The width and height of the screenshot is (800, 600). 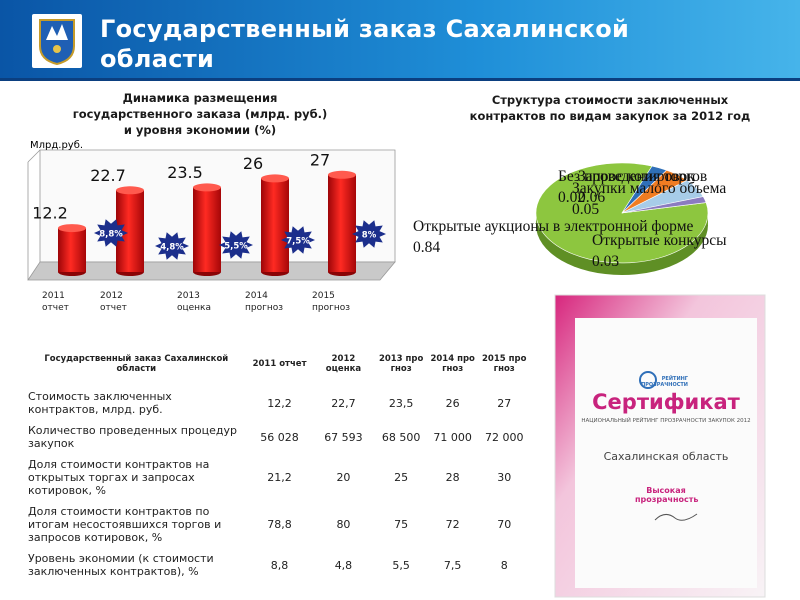 What do you see at coordinates (504, 403) in the screenshot?
I see `table-cell: 27` at bounding box center [504, 403].